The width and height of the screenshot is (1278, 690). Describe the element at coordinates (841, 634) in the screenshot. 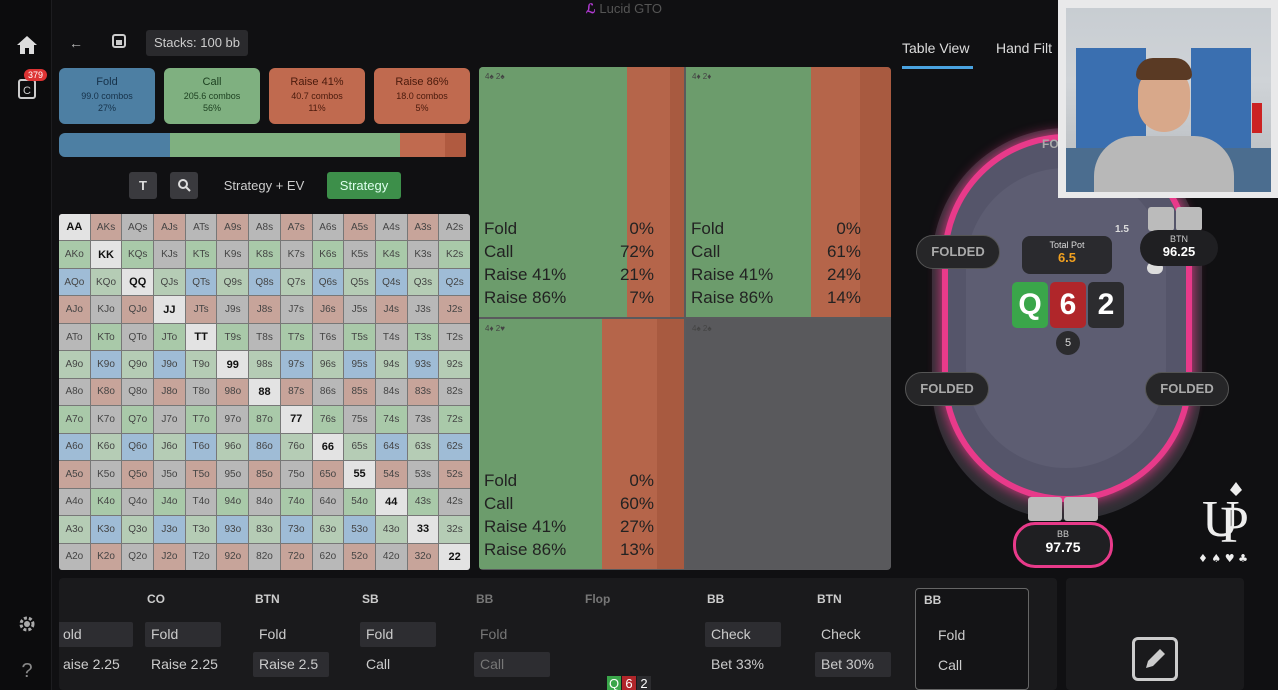

I see `history-action: Check` at that location.